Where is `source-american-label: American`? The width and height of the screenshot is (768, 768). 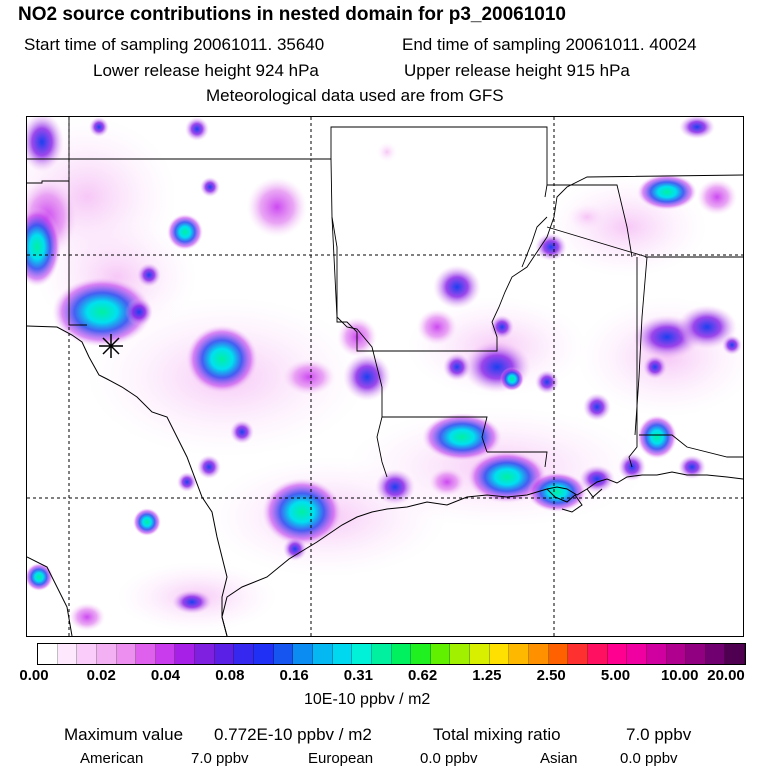
source-american-label: American is located at coordinates (112, 758).